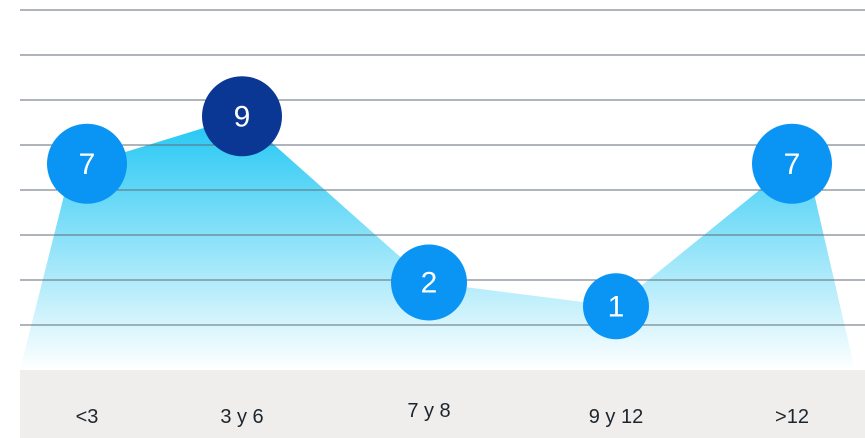 Image resolution: width=865 pixels, height=438 pixels. What do you see at coordinates (792, 417) in the screenshot?
I see `x-tick-label: >12` at bounding box center [792, 417].